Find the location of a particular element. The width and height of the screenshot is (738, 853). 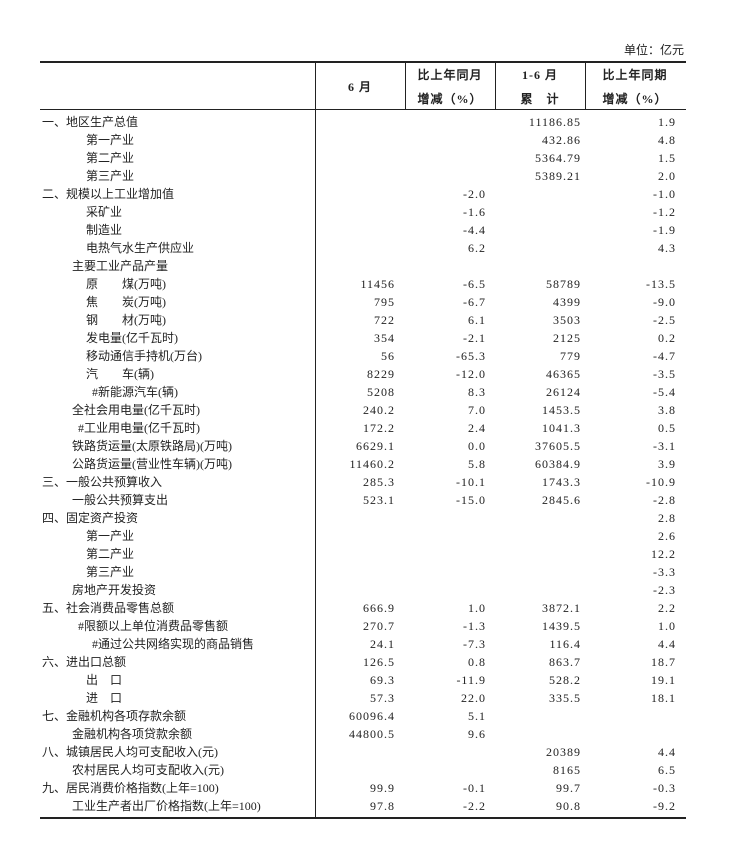

row-label: 采矿业 is located at coordinates (104, 212).